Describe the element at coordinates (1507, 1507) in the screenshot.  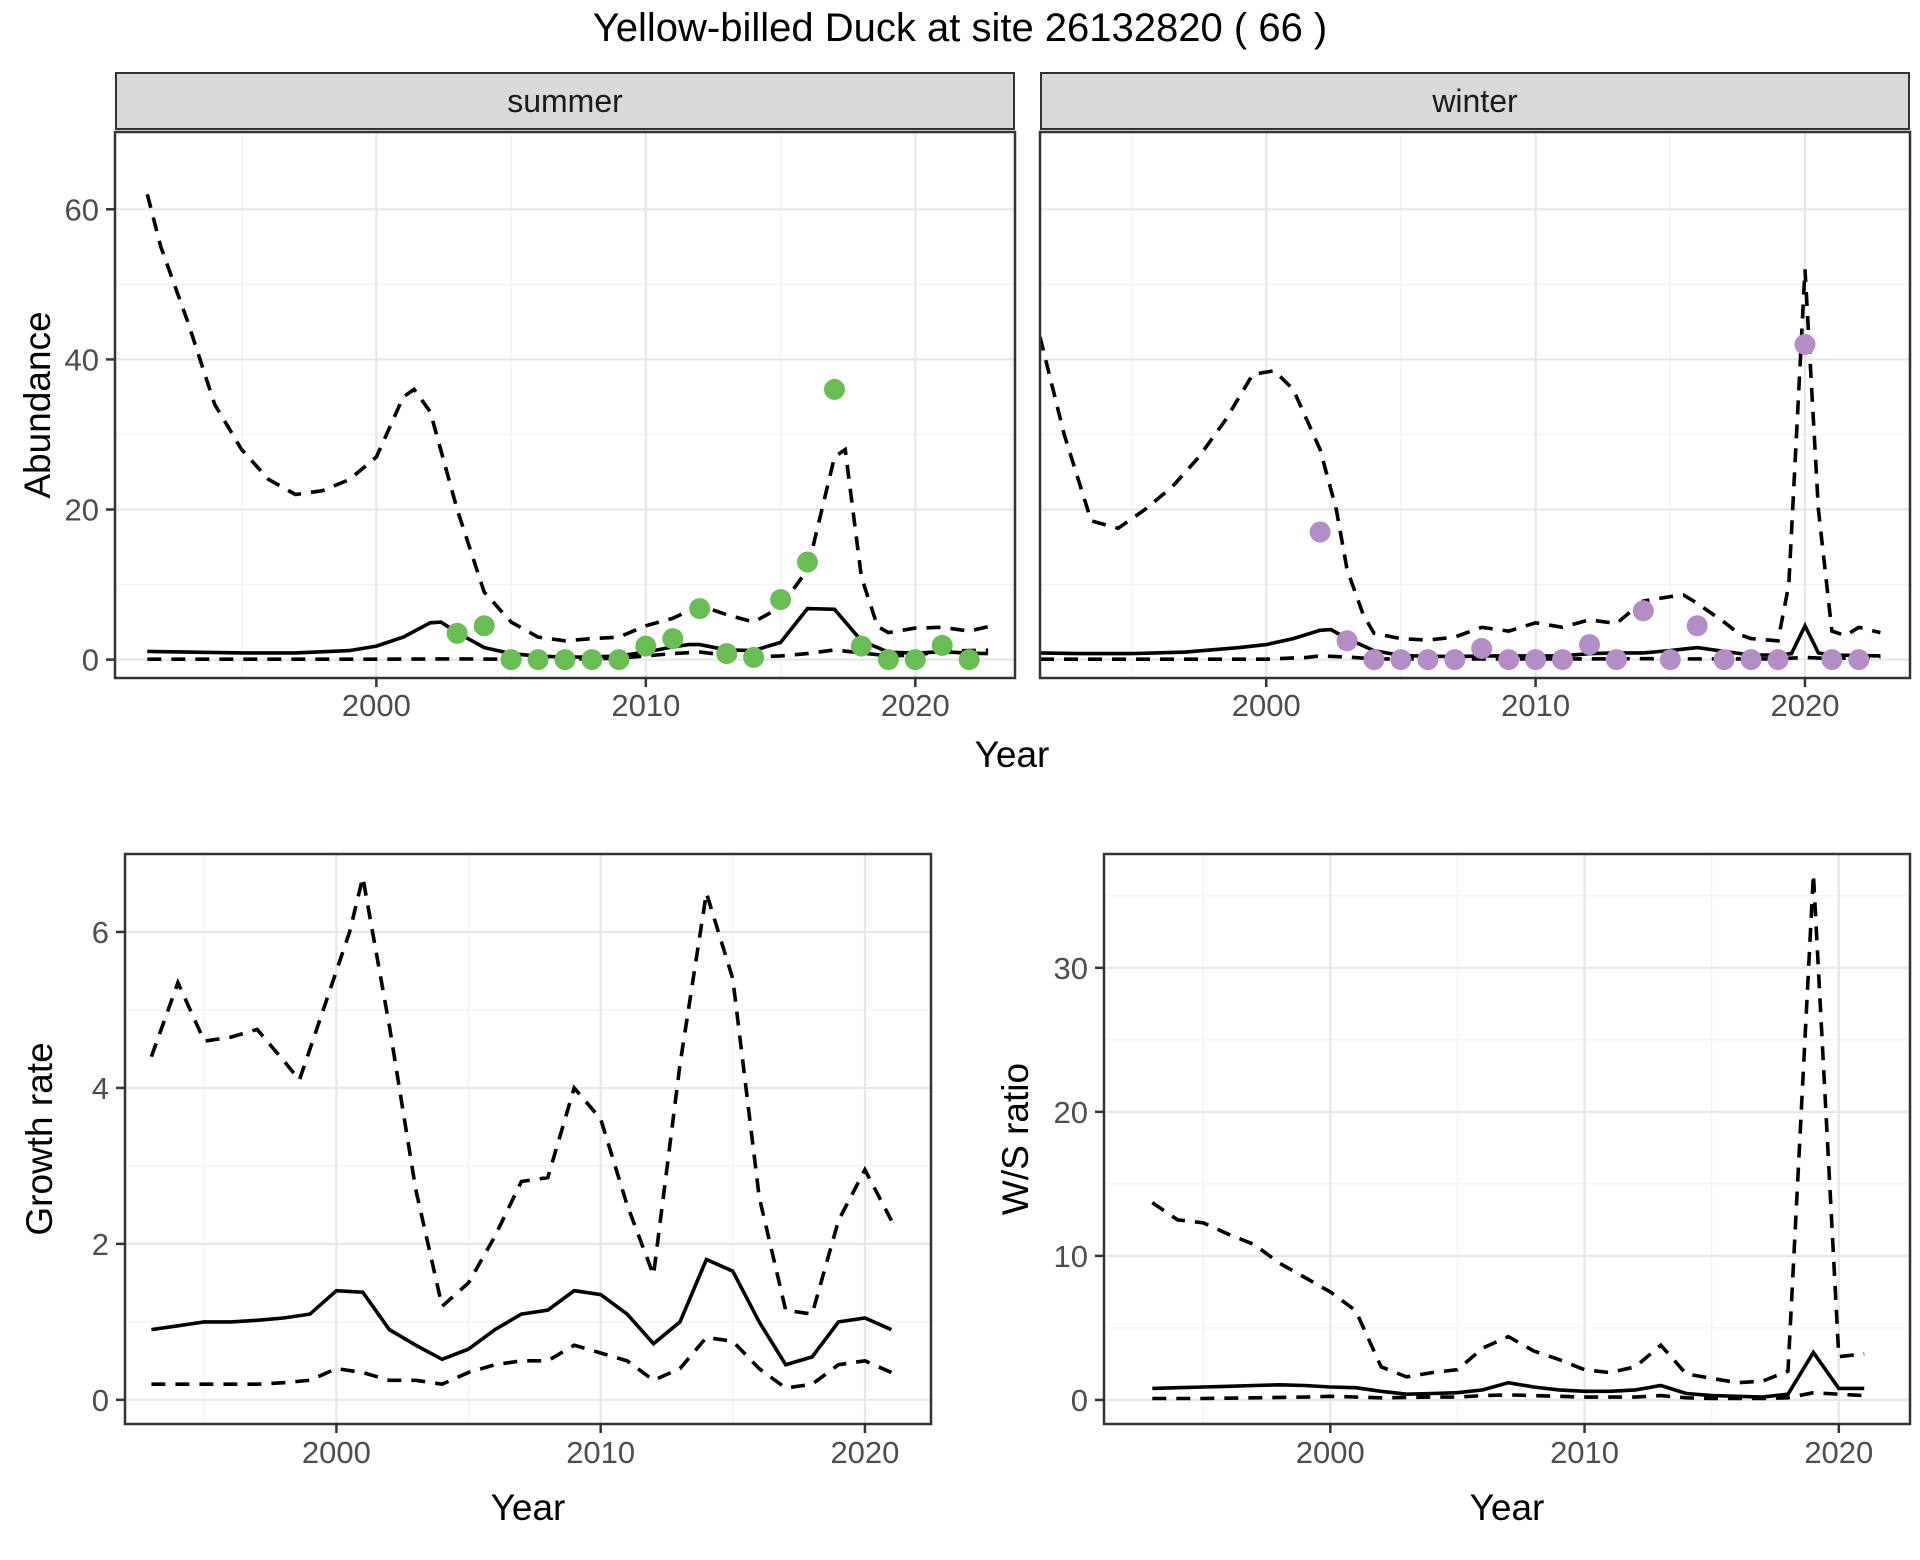
I see `x-axis-title-year-bottom-right: Year` at that location.